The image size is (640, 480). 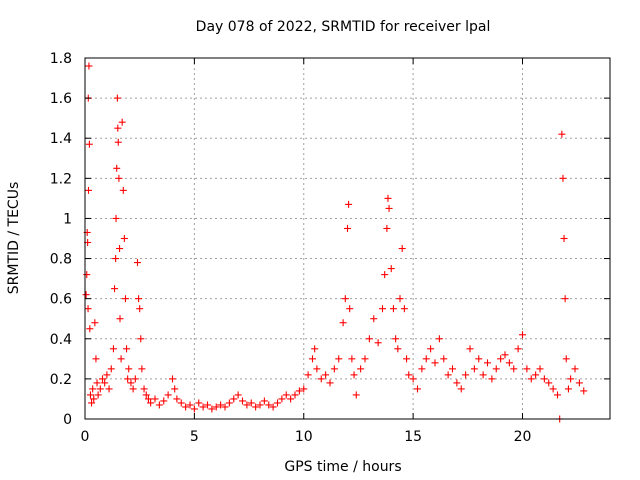 What do you see at coordinates (61, 179) in the screenshot?
I see `y-tick-label: 1.2` at bounding box center [61, 179].